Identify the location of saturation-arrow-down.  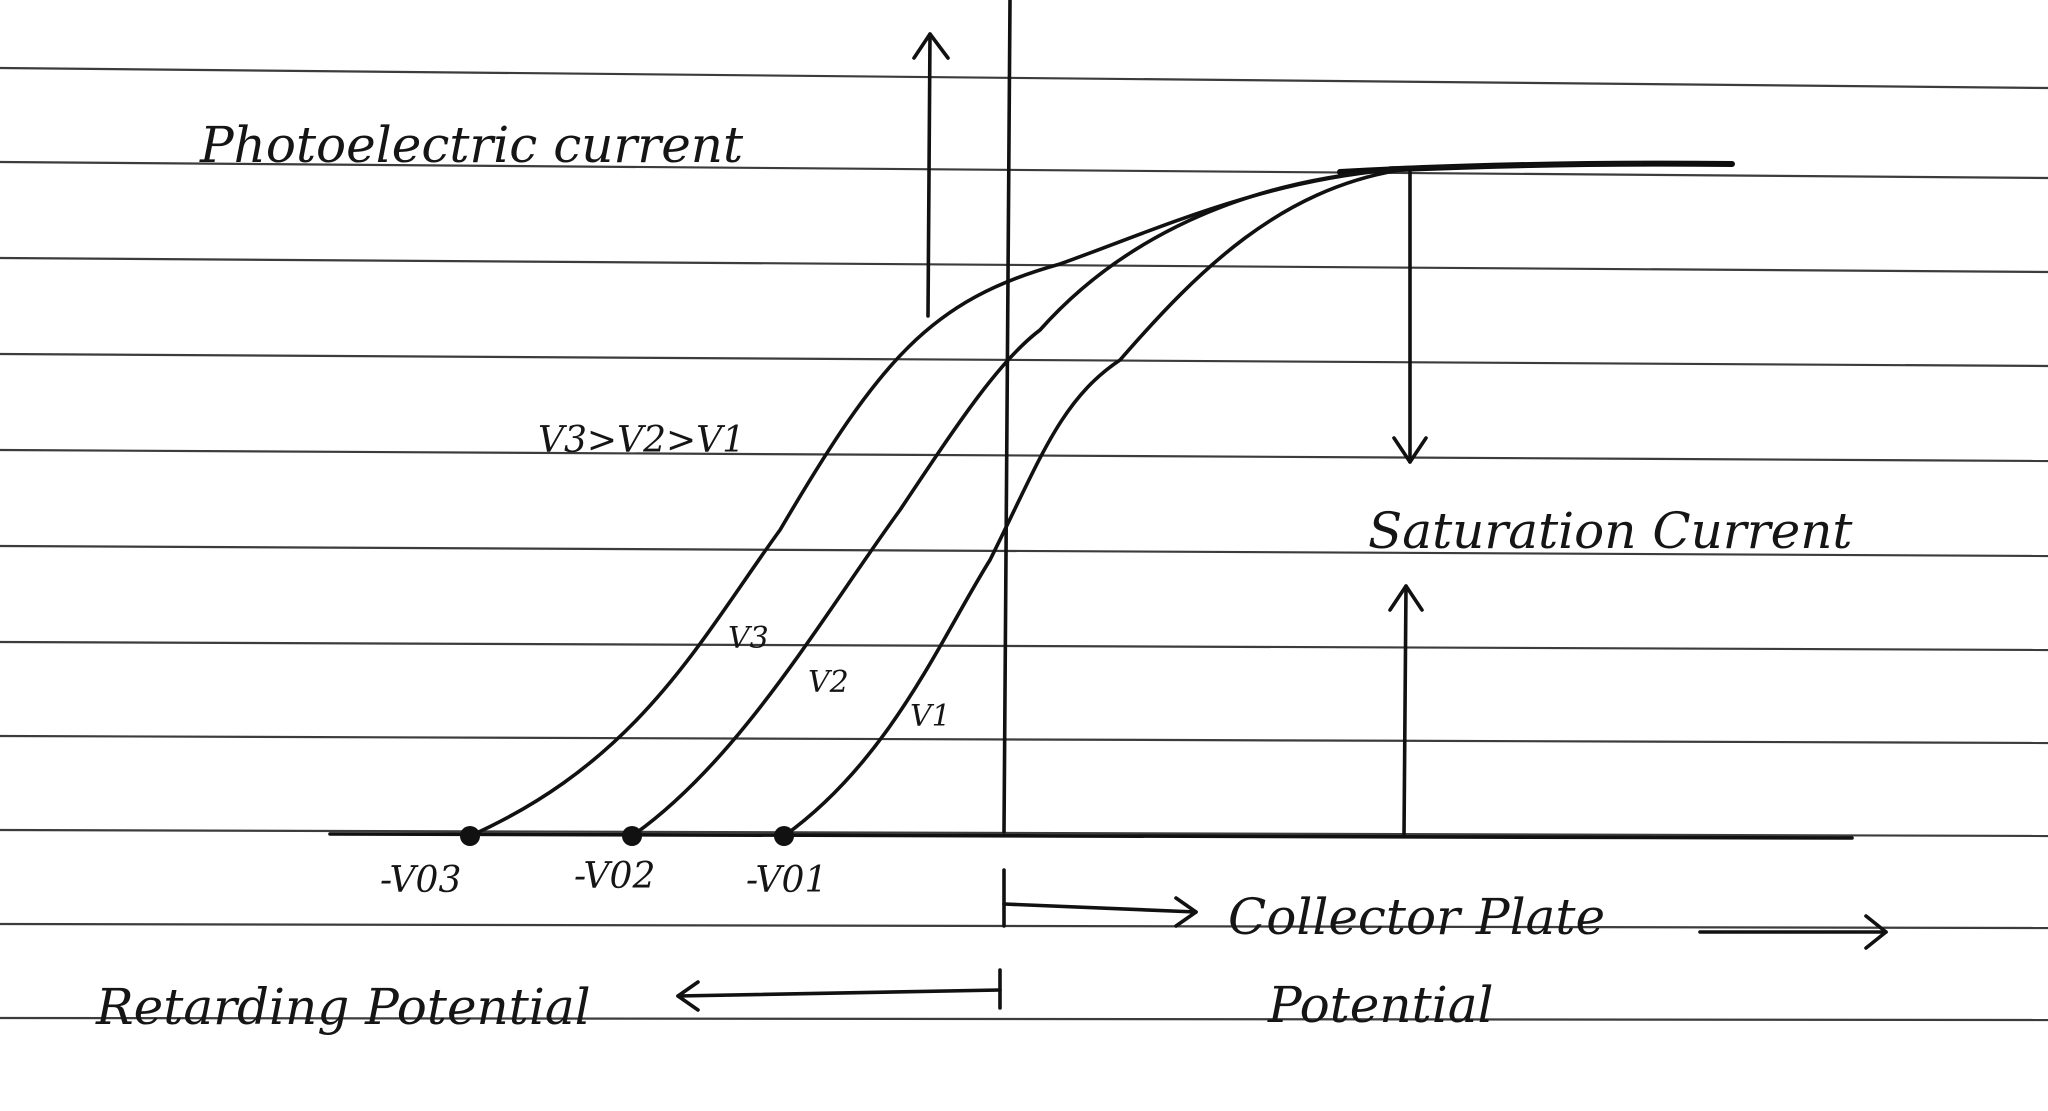
(1410, 317).